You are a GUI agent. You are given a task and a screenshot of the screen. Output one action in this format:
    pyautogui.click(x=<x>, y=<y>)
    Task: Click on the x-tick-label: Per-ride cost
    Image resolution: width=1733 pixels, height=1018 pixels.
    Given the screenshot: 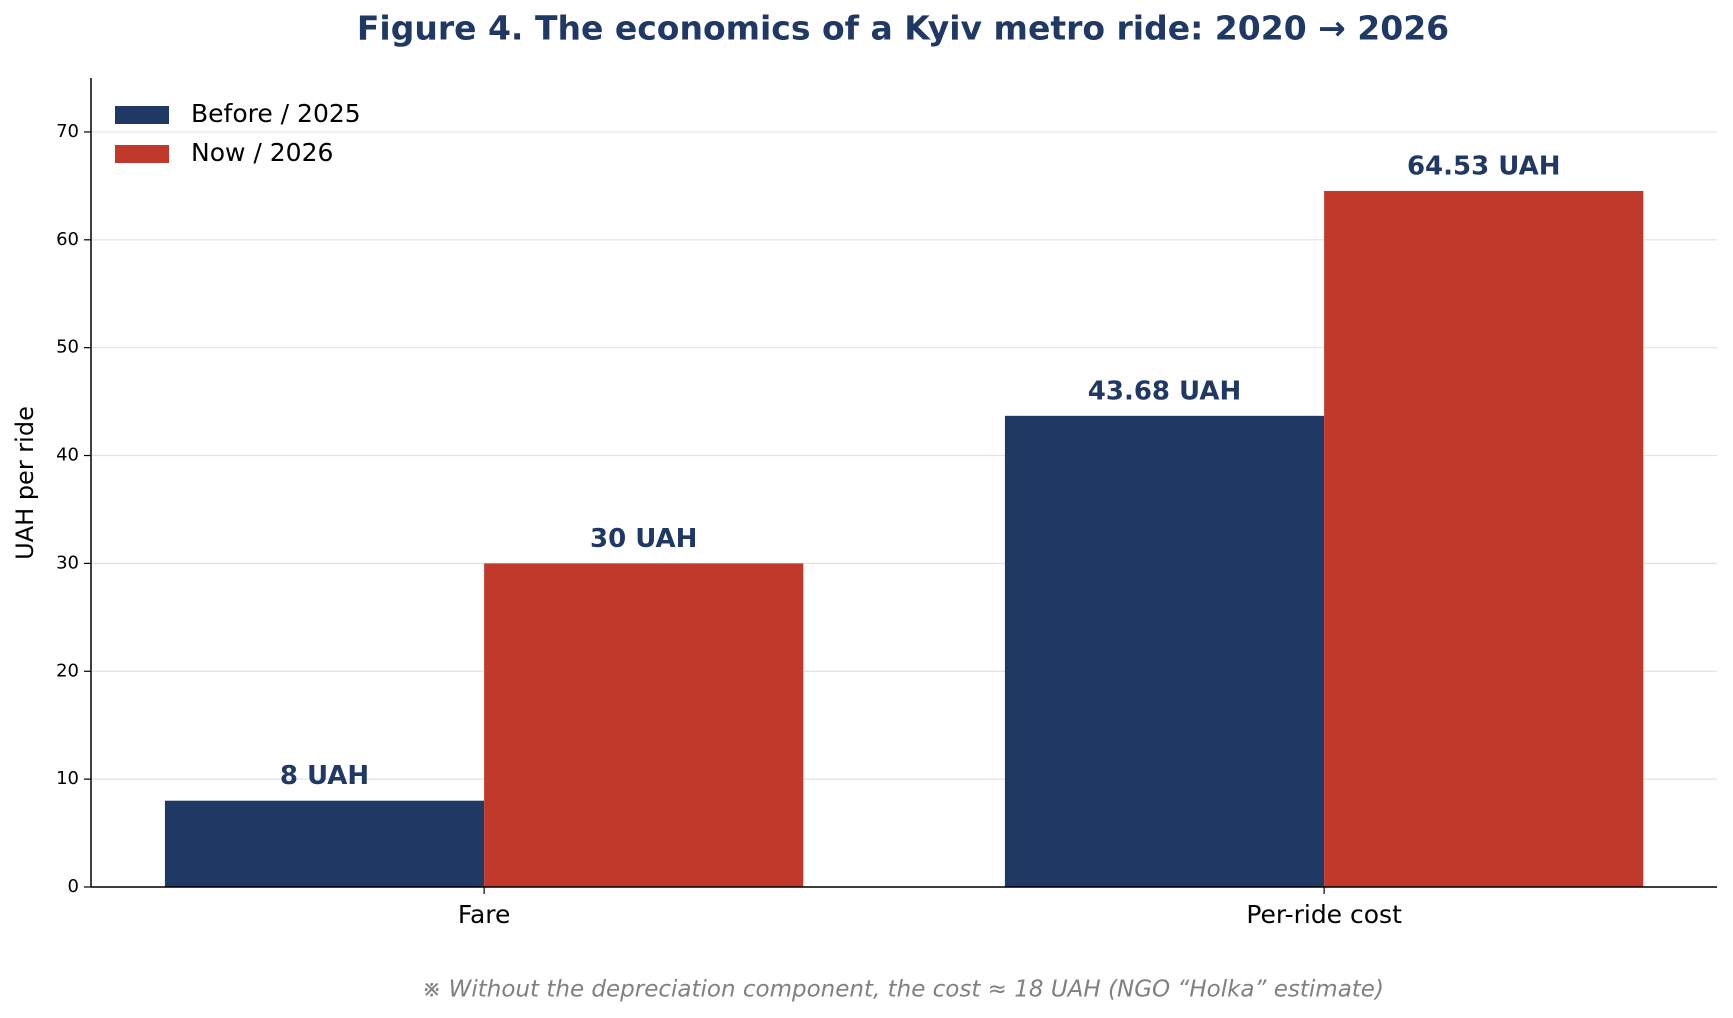 What is the action you would take?
    pyautogui.click(x=1324, y=914)
    